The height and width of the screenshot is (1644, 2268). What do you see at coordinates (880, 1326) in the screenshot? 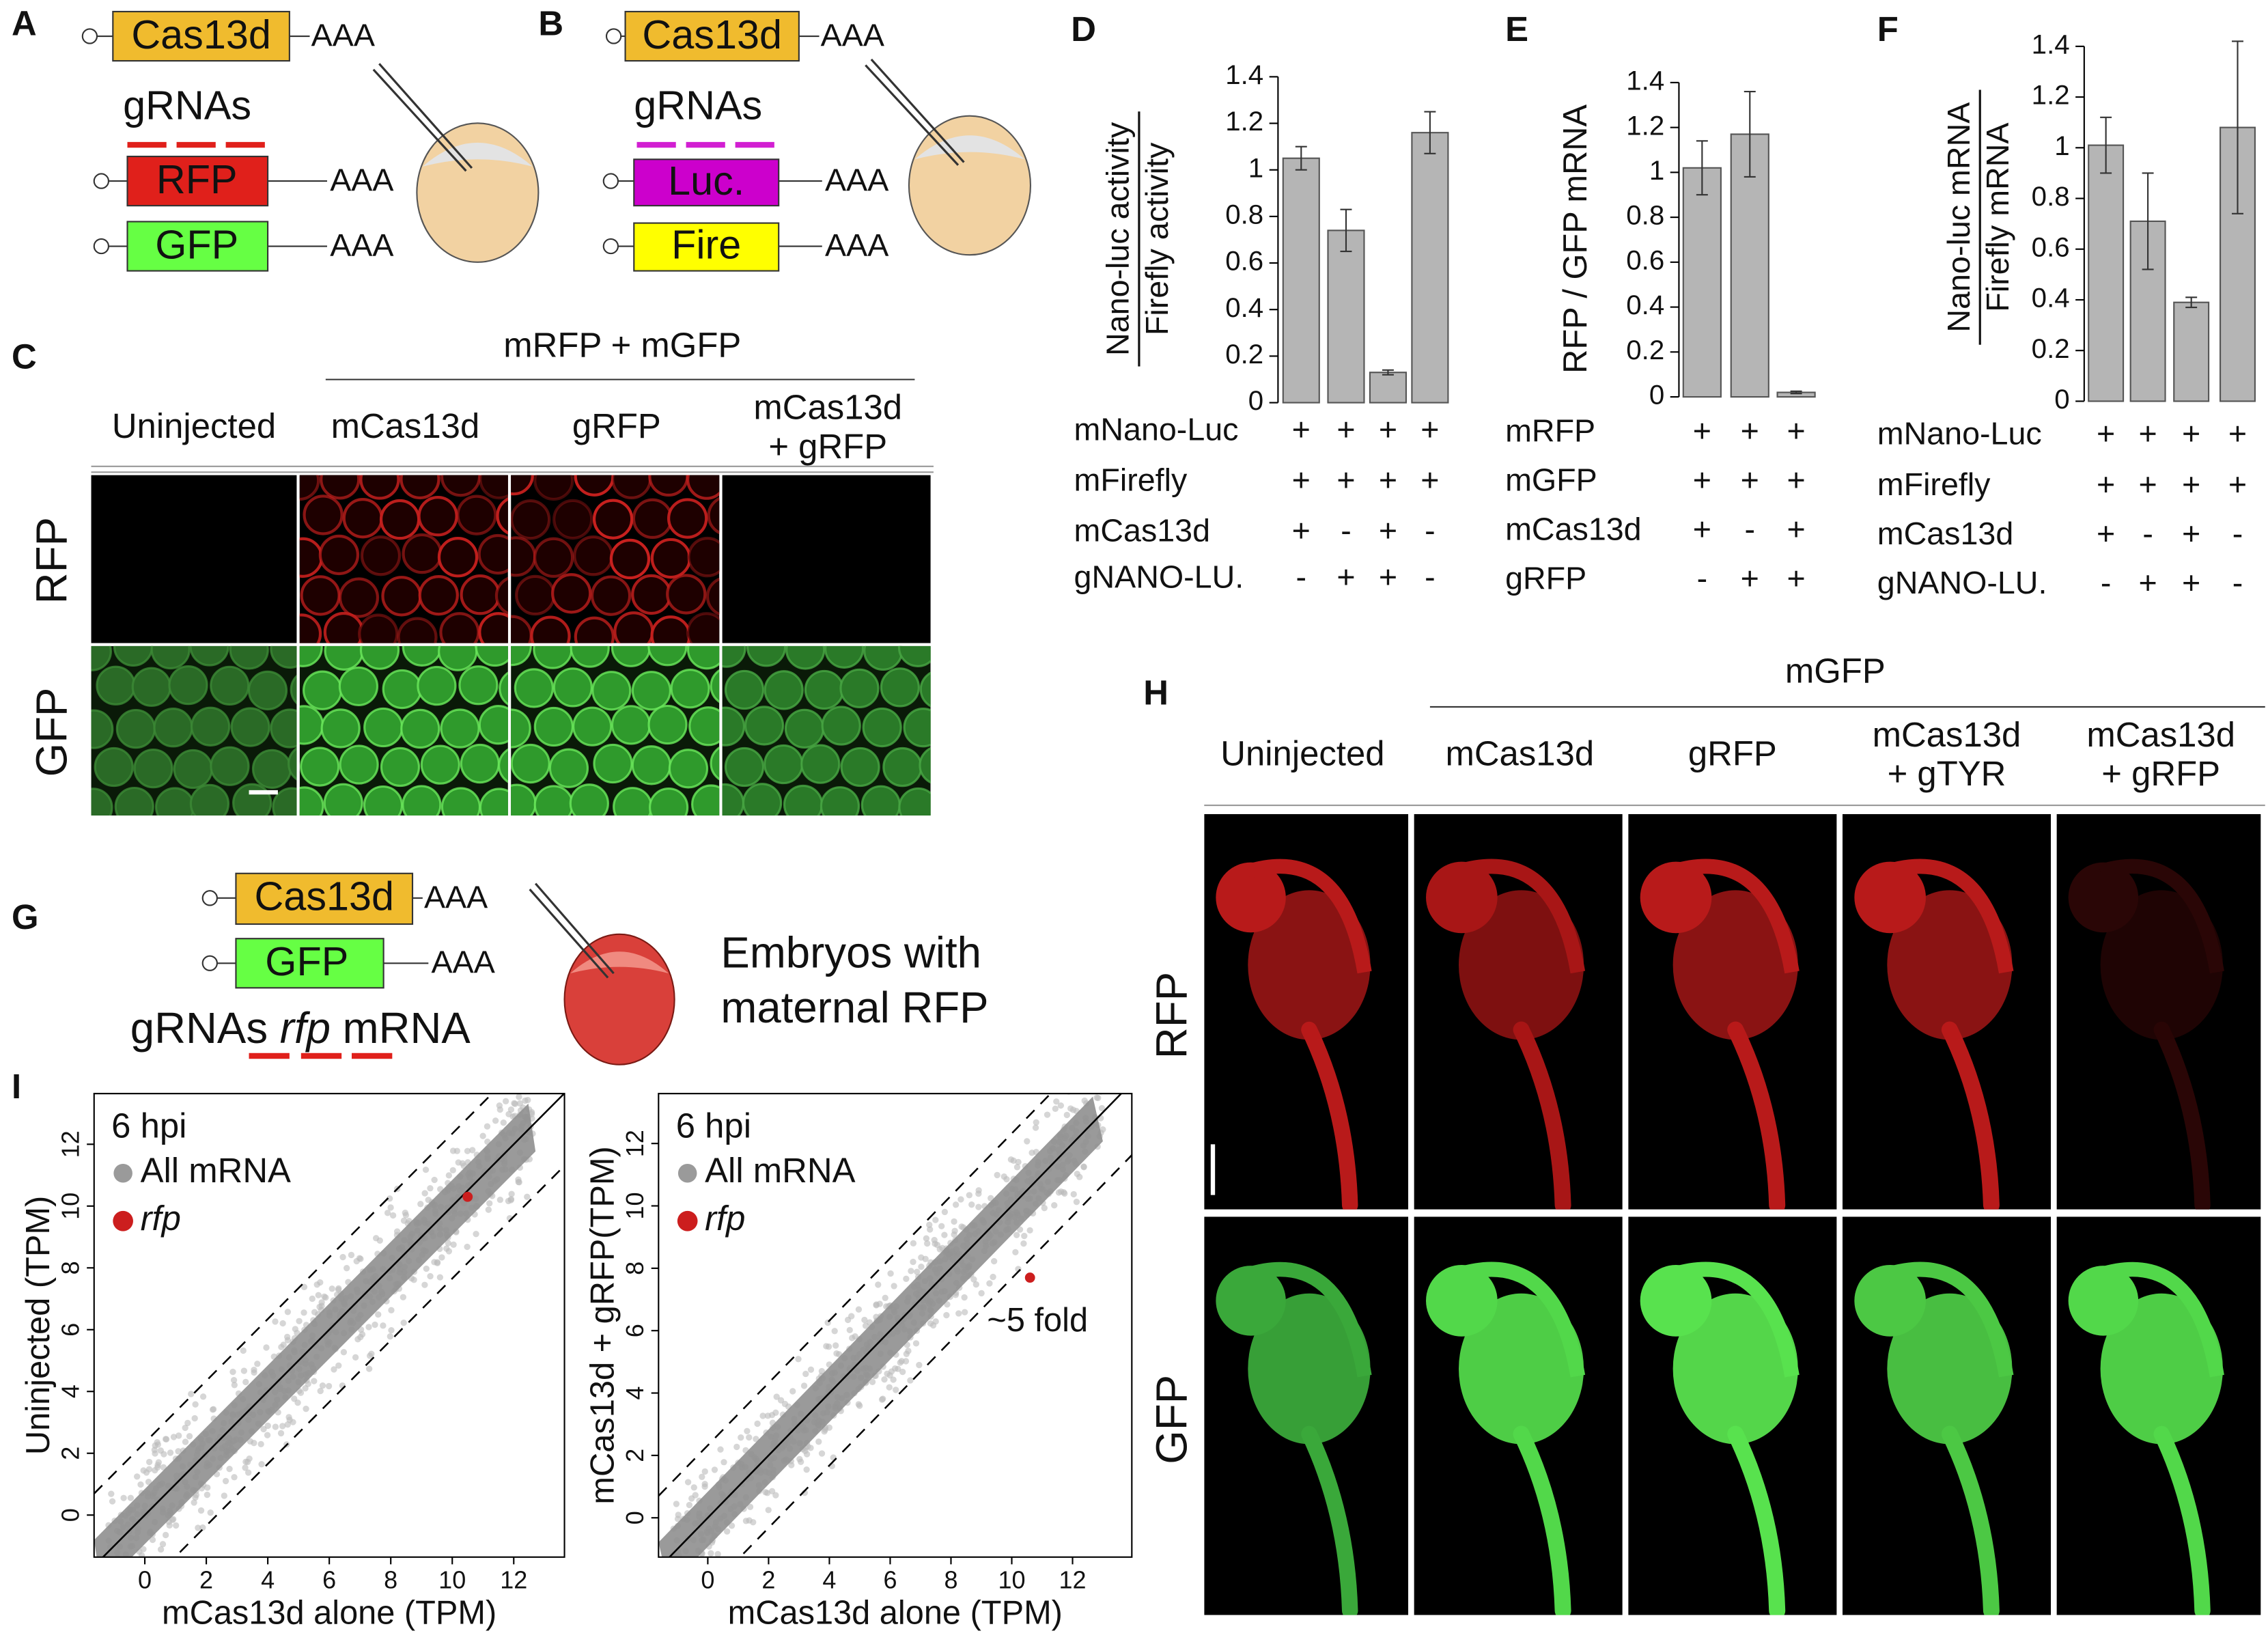
I see `point-cloud` at bounding box center [880, 1326].